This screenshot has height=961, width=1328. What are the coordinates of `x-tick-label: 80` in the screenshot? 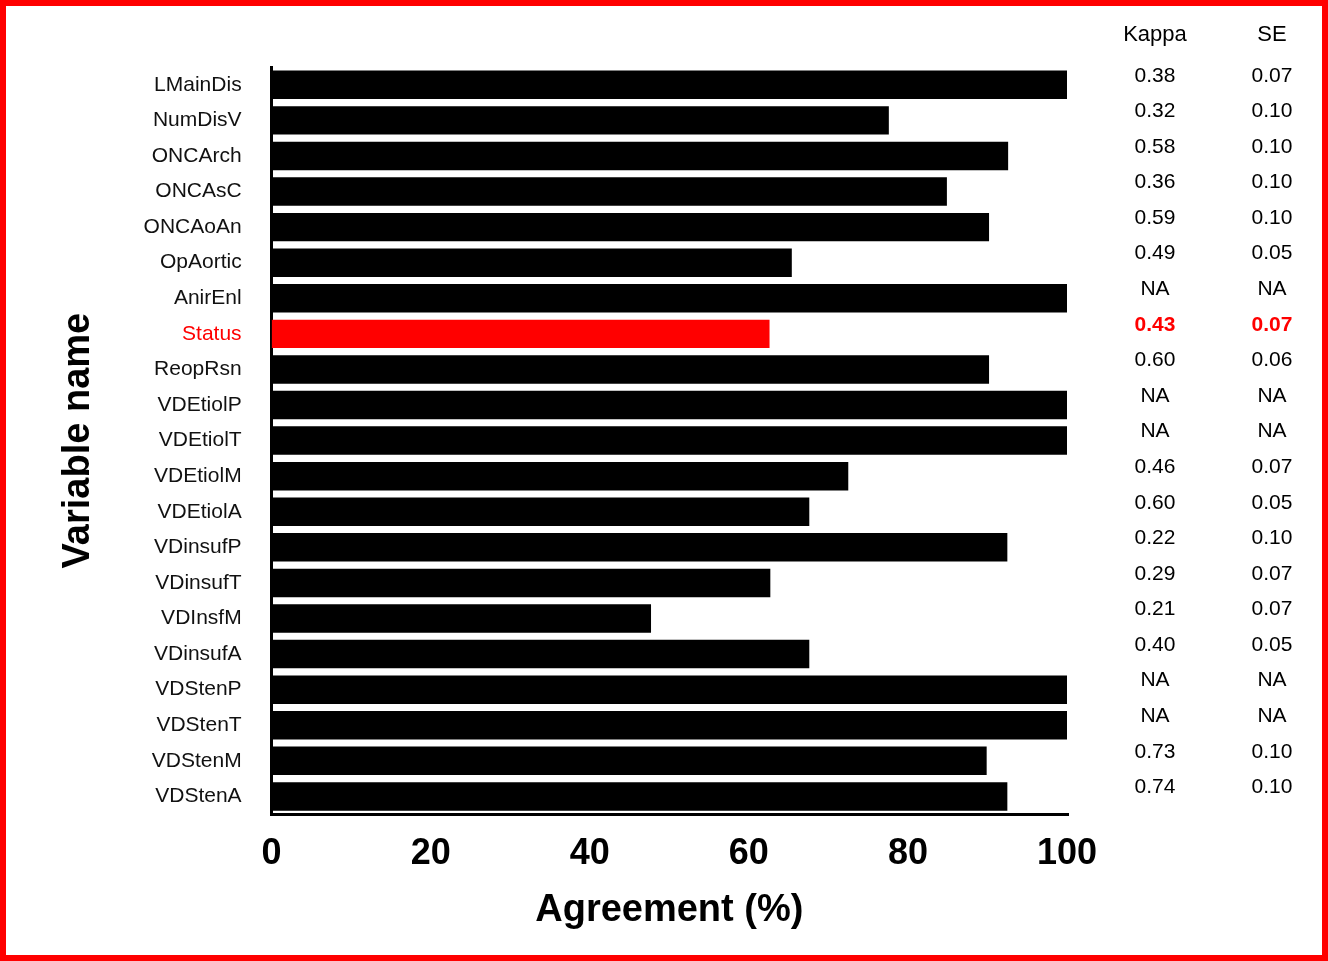 It's located at (907, 851).